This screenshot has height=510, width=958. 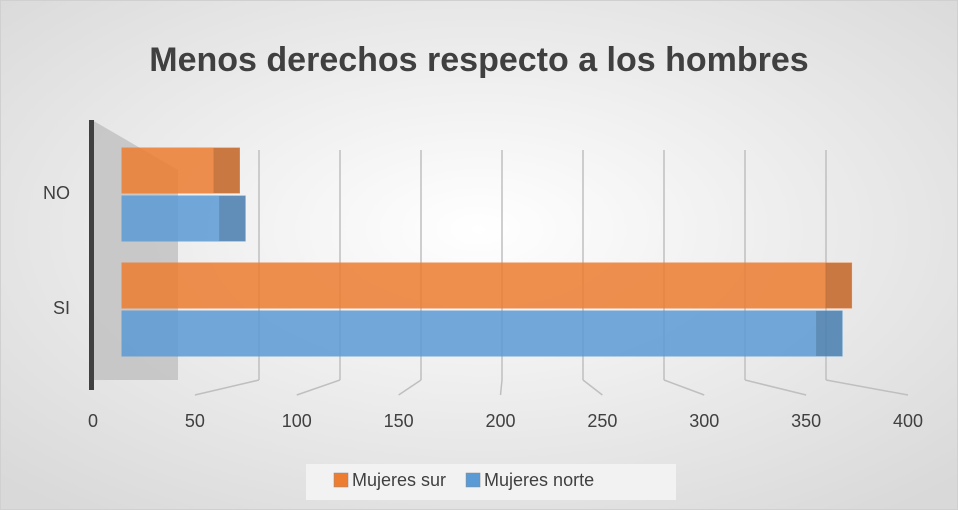 What do you see at coordinates (399, 480) in the screenshot?
I see `legend-label: Mujeres sur` at bounding box center [399, 480].